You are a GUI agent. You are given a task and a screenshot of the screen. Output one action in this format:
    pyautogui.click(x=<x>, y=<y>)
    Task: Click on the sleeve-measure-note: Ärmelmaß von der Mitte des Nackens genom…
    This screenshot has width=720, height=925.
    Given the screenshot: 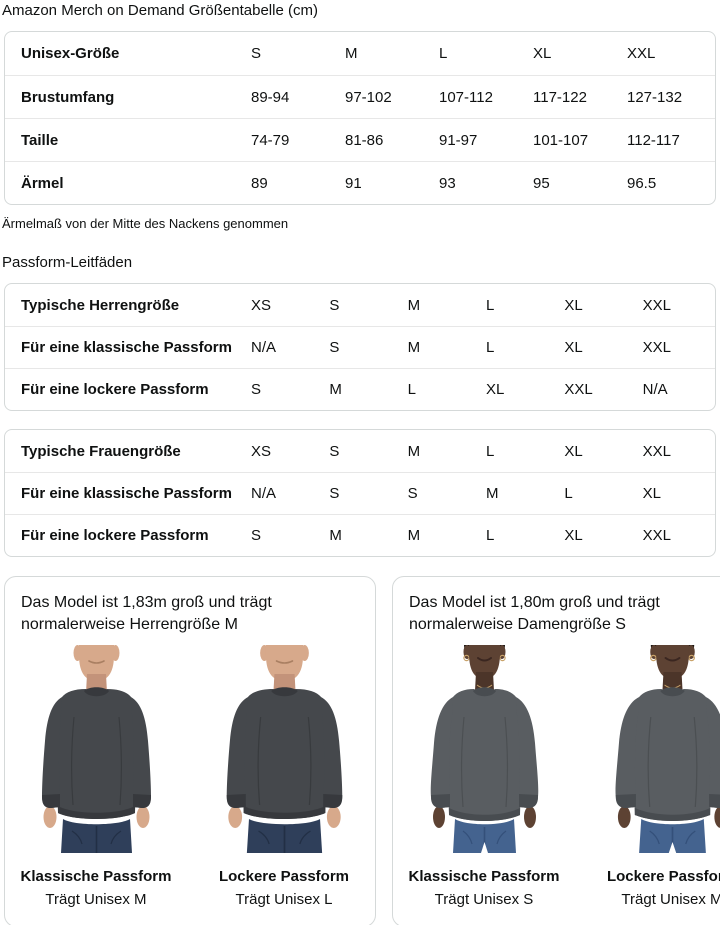 What is the action you would take?
    pyautogui.click(x=145, y=223)
    